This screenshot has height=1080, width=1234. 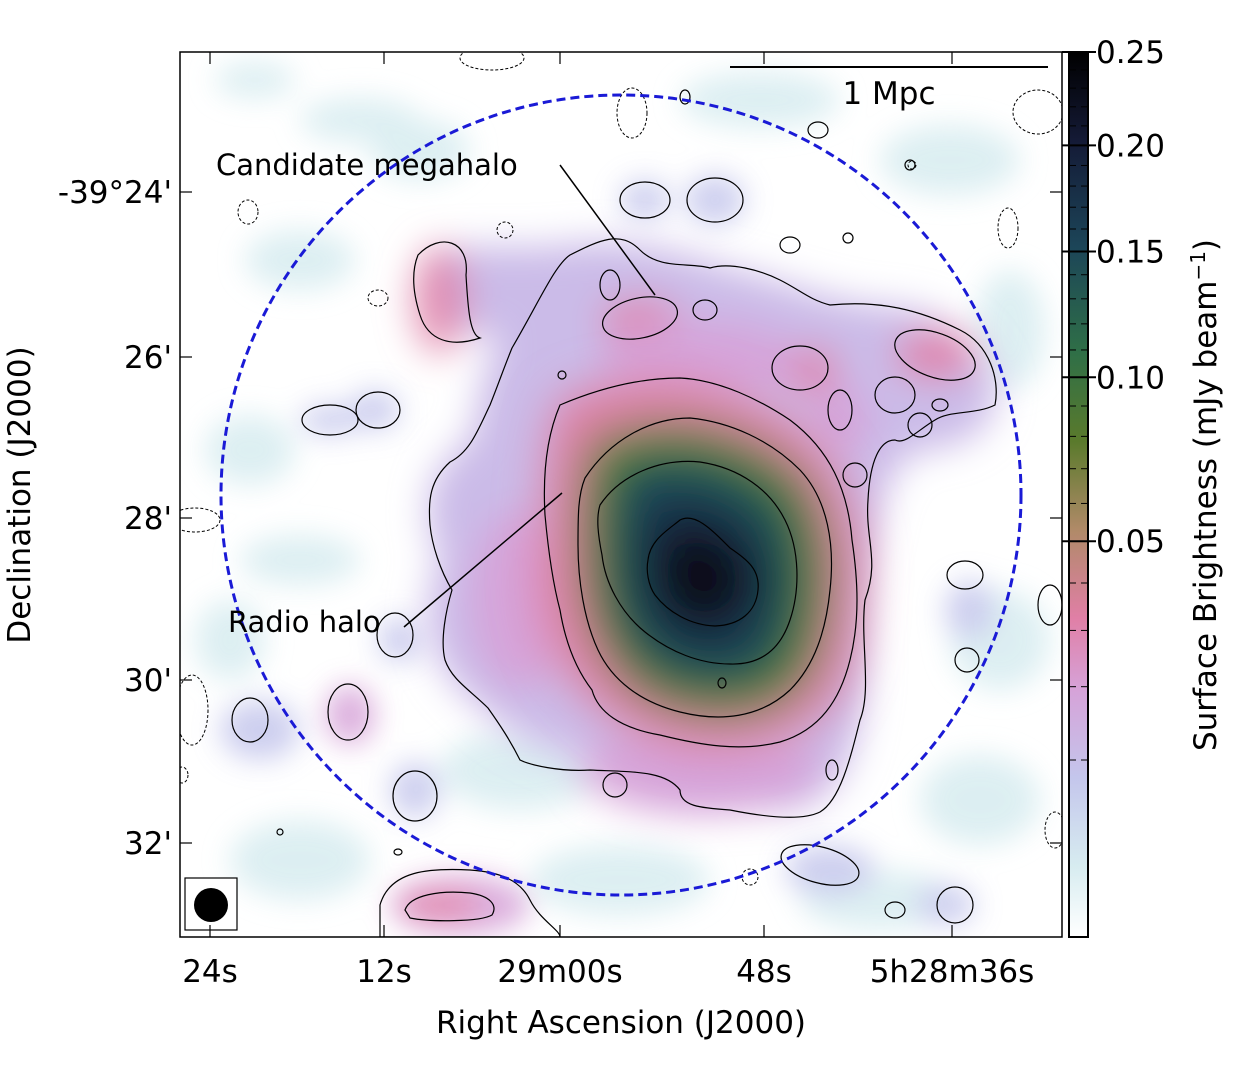 What do you see at coordinates (1130, 146) in the screenshot?
I see `colorbar-tick-label: 0.20` at bounding box center [1130, 146].